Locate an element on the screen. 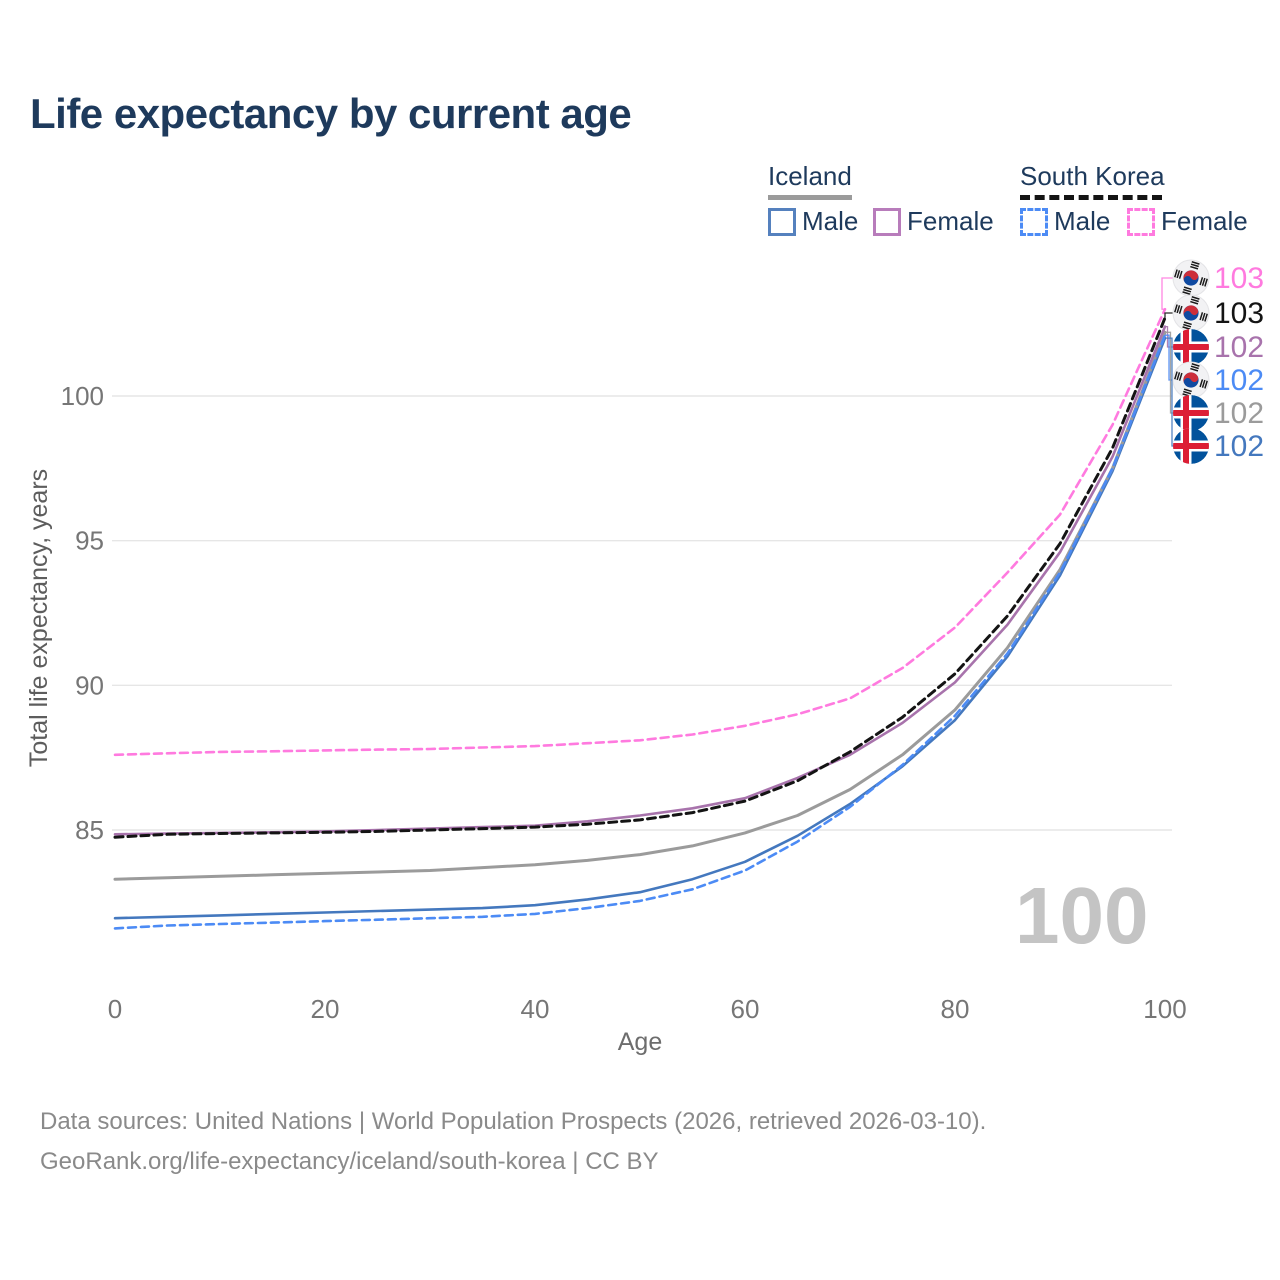 This screenshot has height=1280, width=1280. x-tick-label: 80 is located at coordinates (955, 1009).